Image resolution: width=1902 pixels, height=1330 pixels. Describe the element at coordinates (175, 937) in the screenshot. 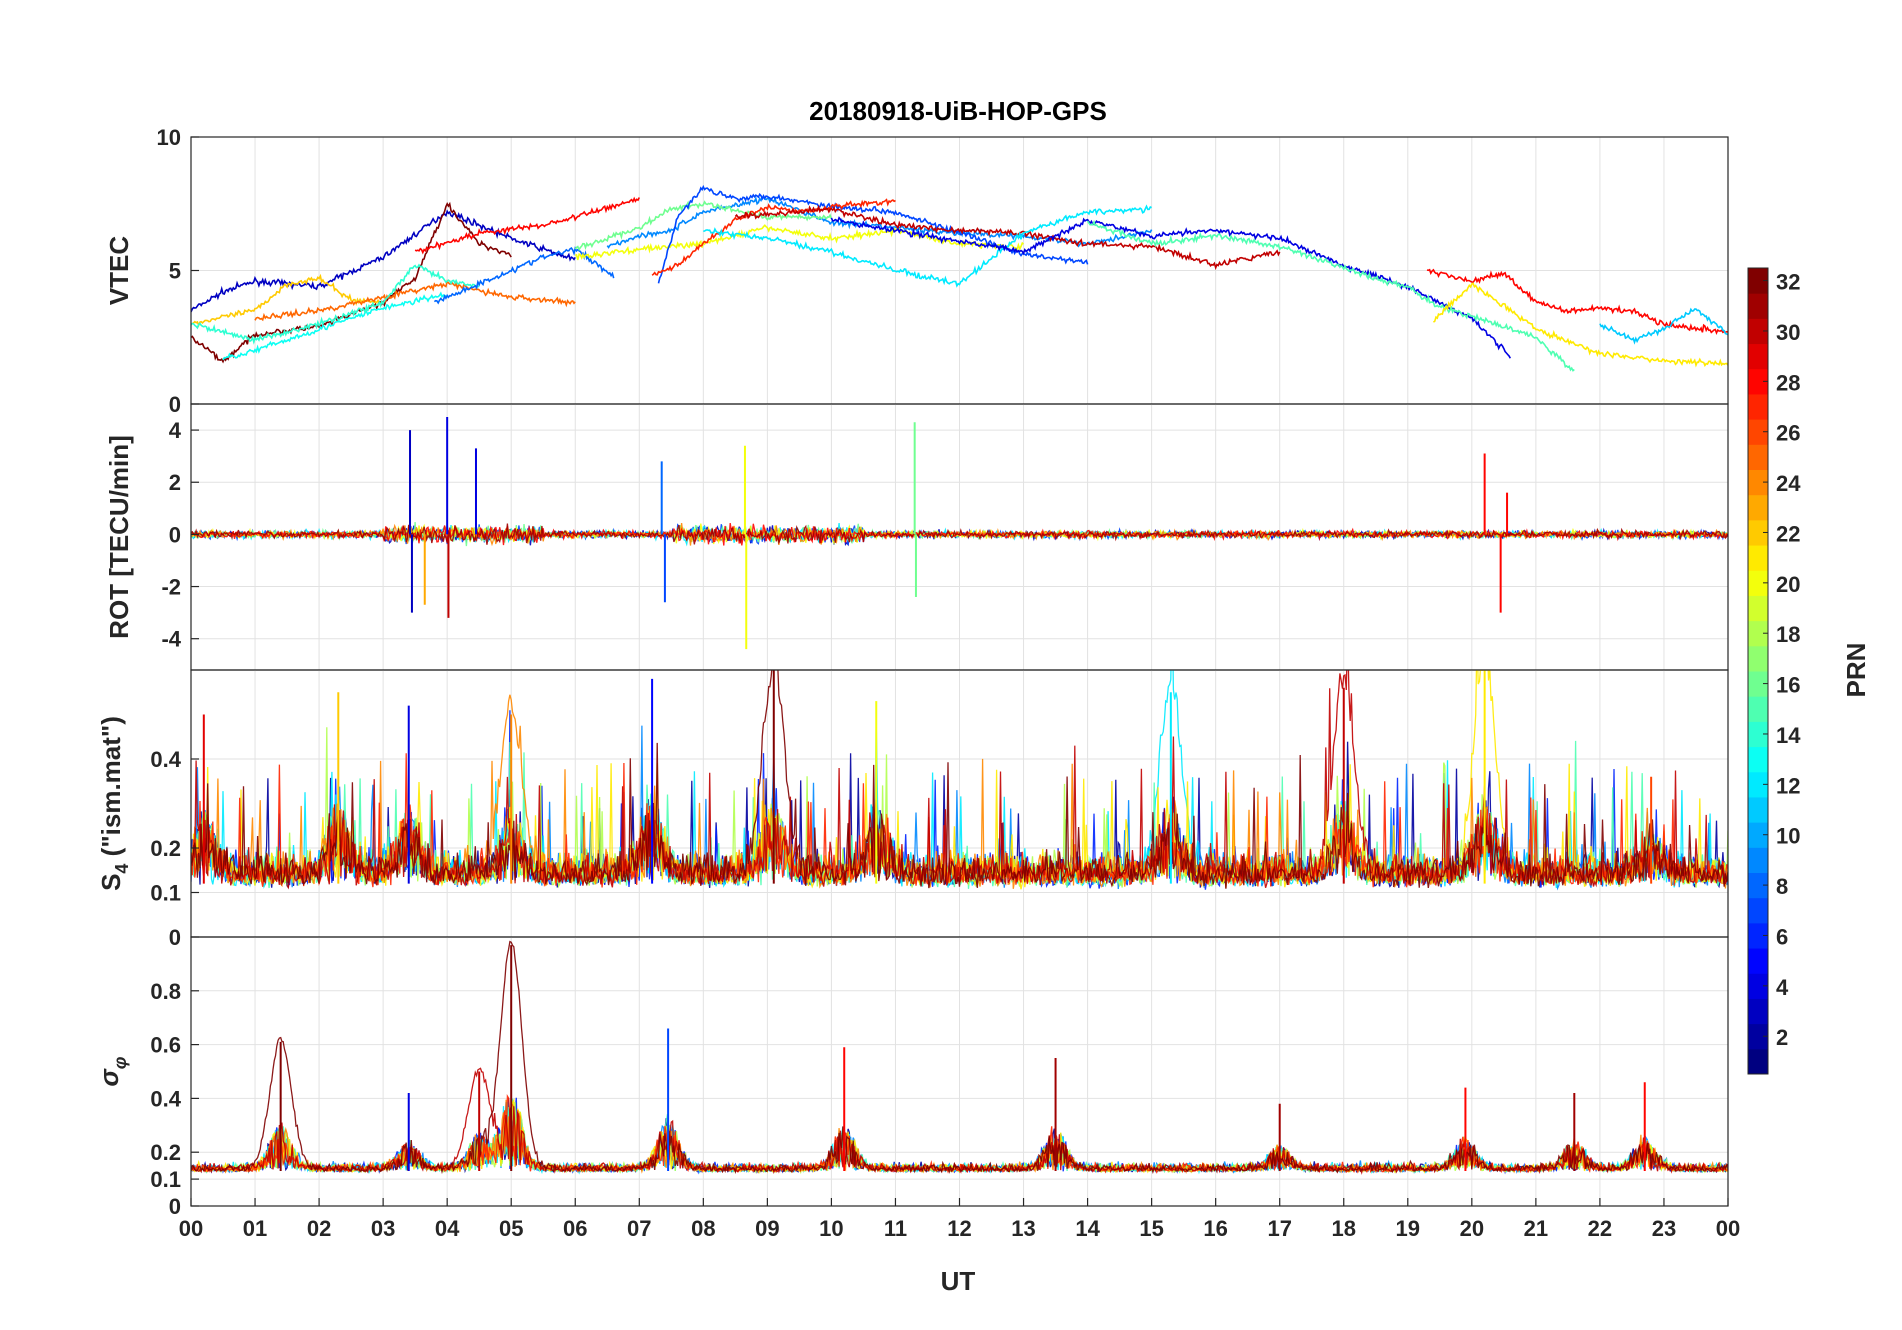

I see `s4-ytick-label: 0` at that location.